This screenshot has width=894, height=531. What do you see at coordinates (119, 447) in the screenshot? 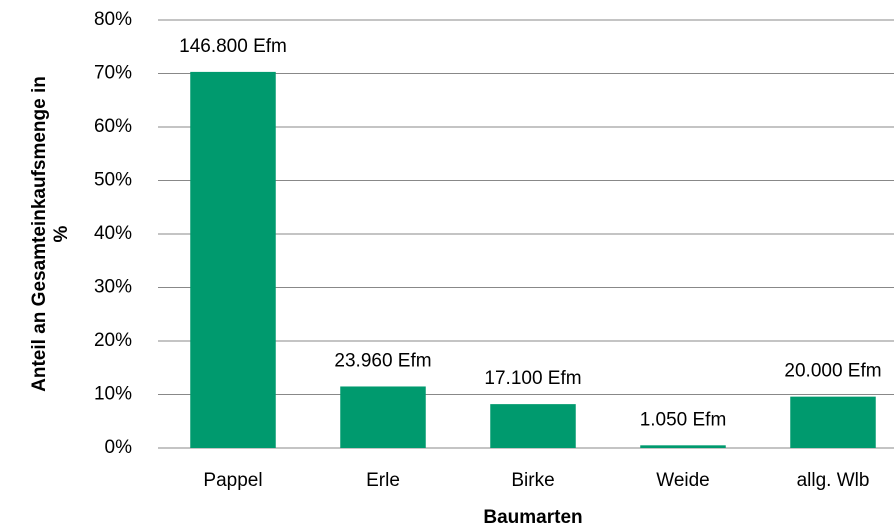
I see `y-tick-label: 0%` at bounding box center [119, 447].